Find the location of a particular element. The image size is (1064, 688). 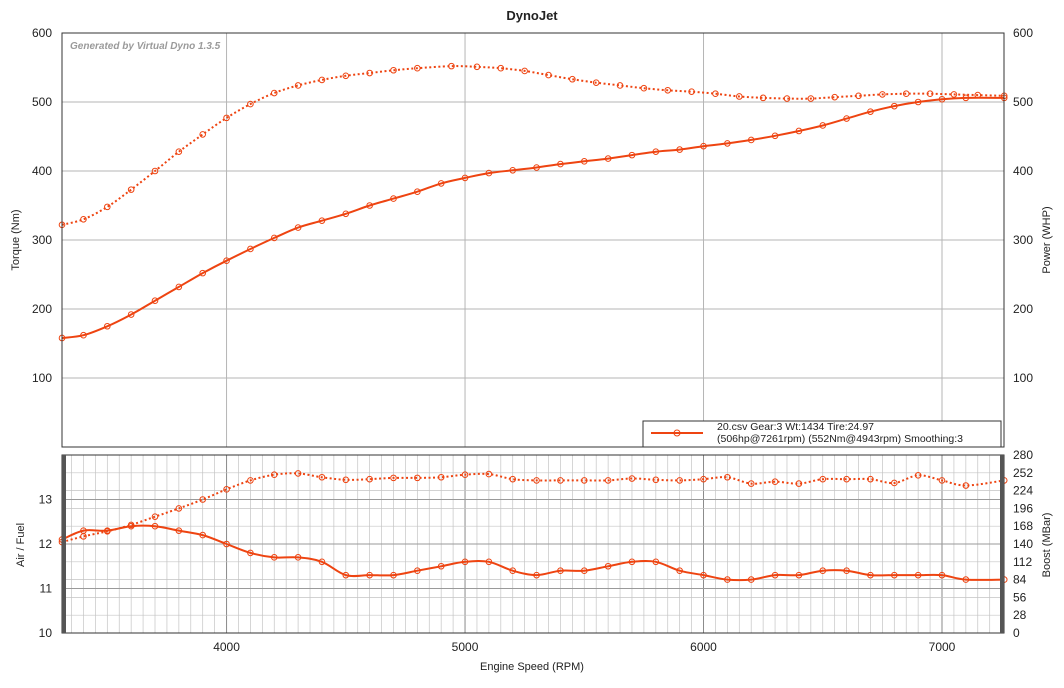

bottom-right-tick-252: 252 is located at coordinates (1023, 473).